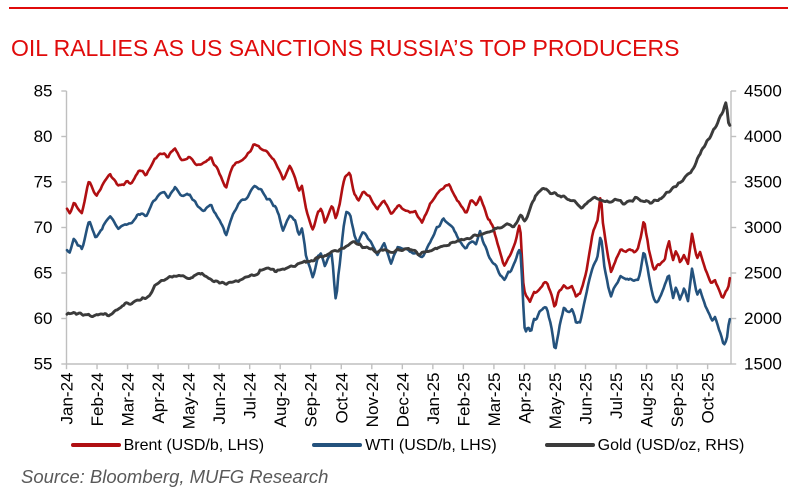 Image resolution: width=788 pixels, height=496 pixels. What do you see at coordinates (43, 318) in the screenshot?
I see `y-left-tick-label: 60` at bounding box center [43, 318].